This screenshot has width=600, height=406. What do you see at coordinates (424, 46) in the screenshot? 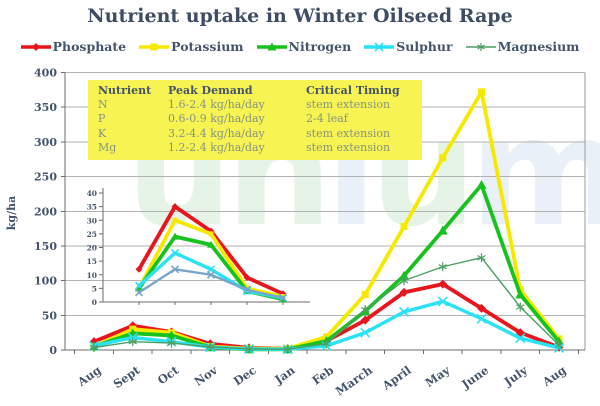
I see `legend-label: Sulphur` at bounding box center [424, 46].